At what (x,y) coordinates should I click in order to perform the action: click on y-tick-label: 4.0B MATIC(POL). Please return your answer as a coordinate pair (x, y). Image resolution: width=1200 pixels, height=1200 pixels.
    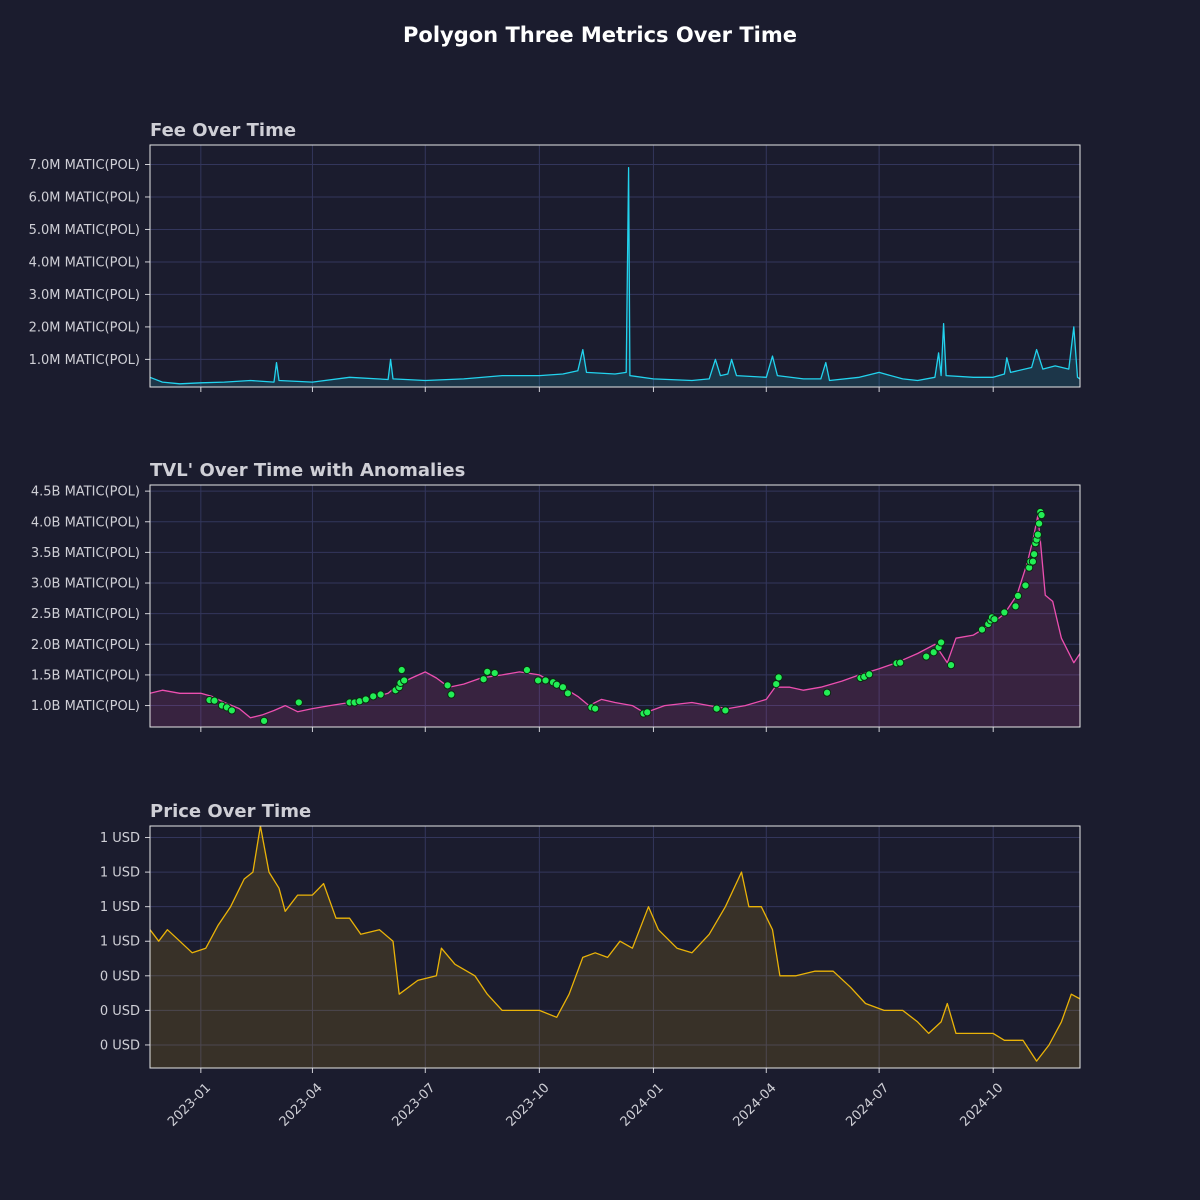
    Looking at the image, I should click on (85, 522).